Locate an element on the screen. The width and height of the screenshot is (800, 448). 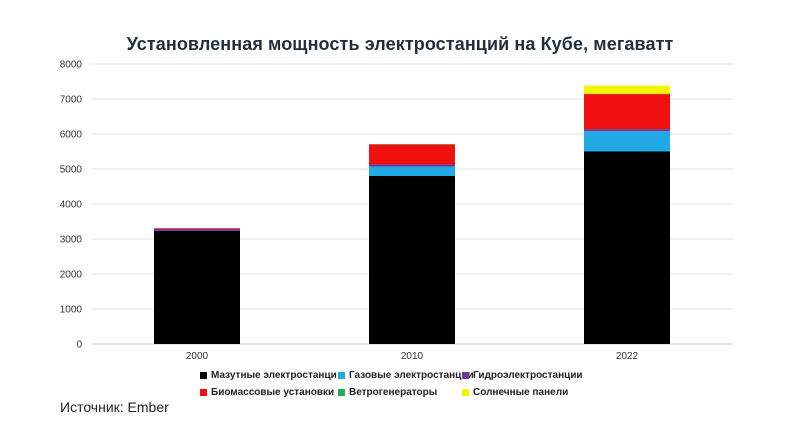
legend-label: Солнечные панели is located at coordinates (521, 392).